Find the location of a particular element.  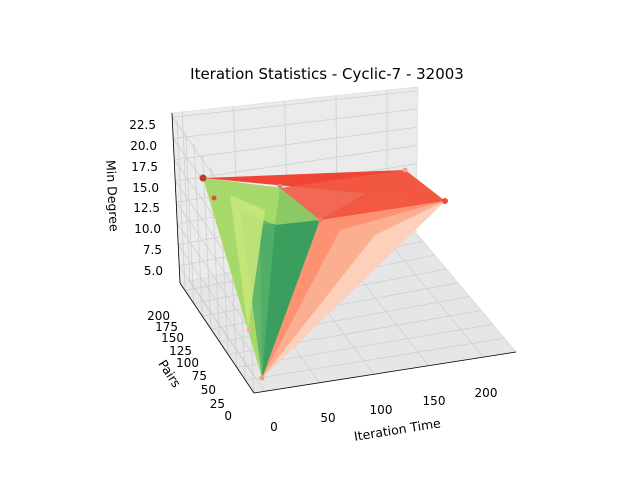

y-tick-label: 0 is located at coordinates (228, 416).